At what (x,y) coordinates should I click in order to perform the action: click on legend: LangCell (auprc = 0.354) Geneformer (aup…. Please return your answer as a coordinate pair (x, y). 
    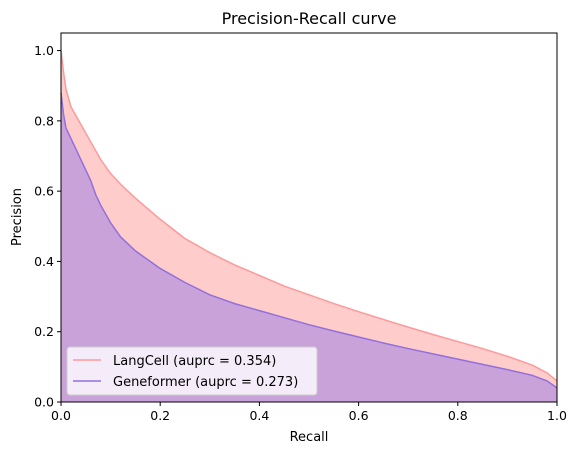
    Looking at the image, I should click on (192, 371).